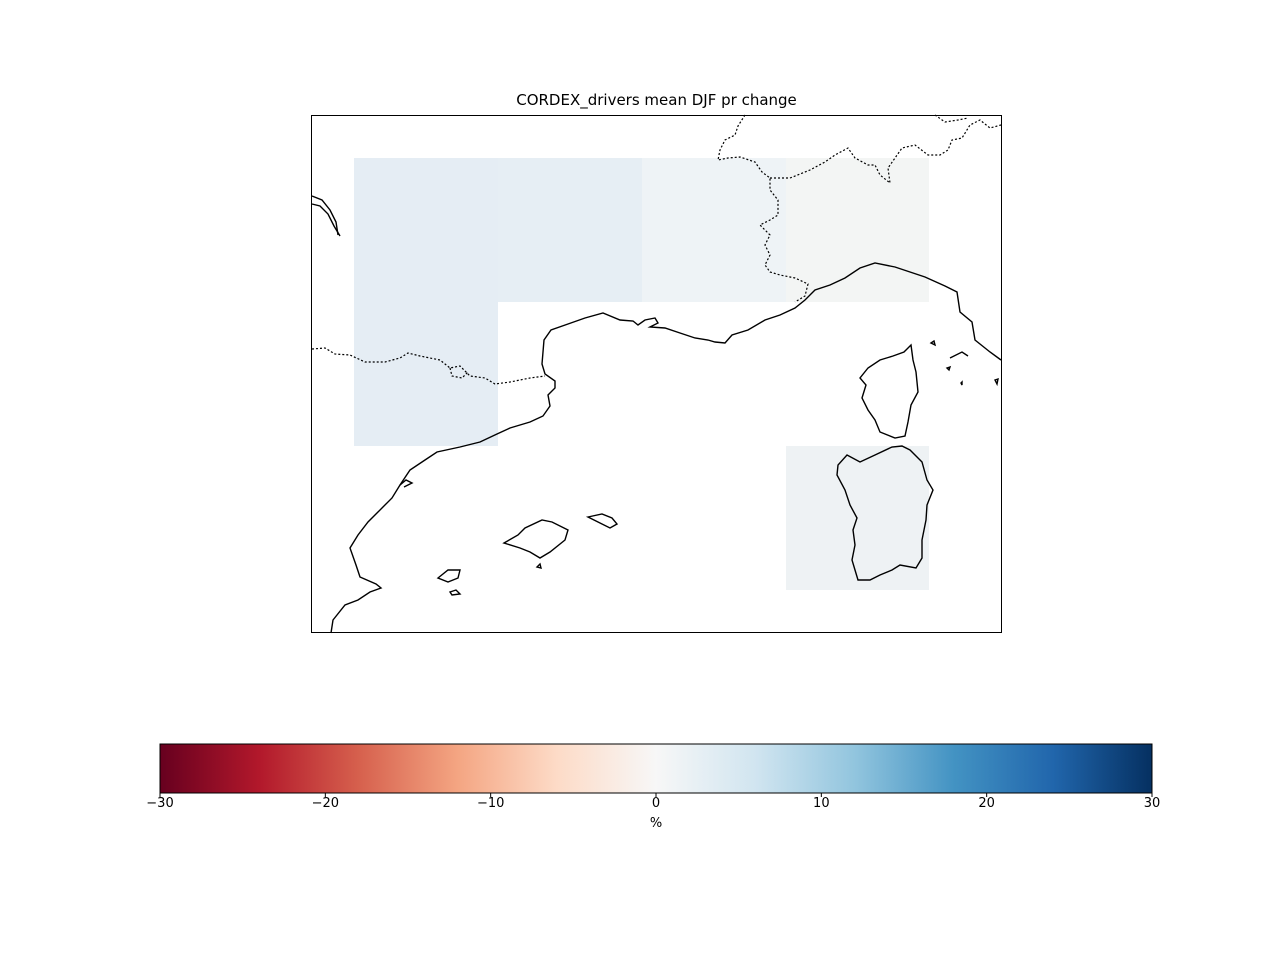  What do you see at coordinates (948, 368) in the screenshot?
I see `coastline-capraia` at bounding box center [948, 368].